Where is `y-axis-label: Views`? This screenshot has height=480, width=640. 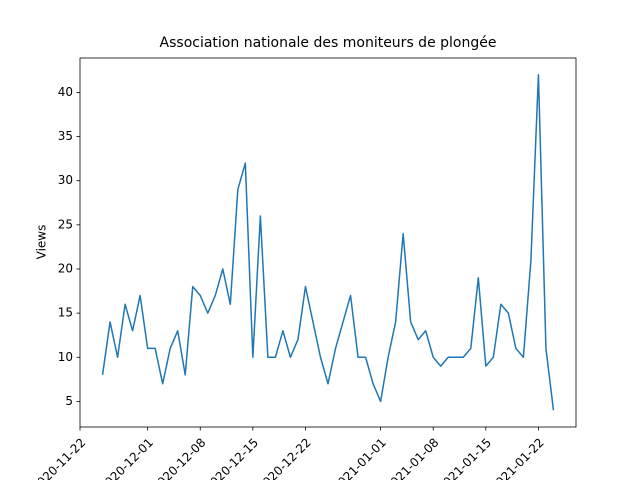
y-axis-label: Views is located at coordinates (42, 242).